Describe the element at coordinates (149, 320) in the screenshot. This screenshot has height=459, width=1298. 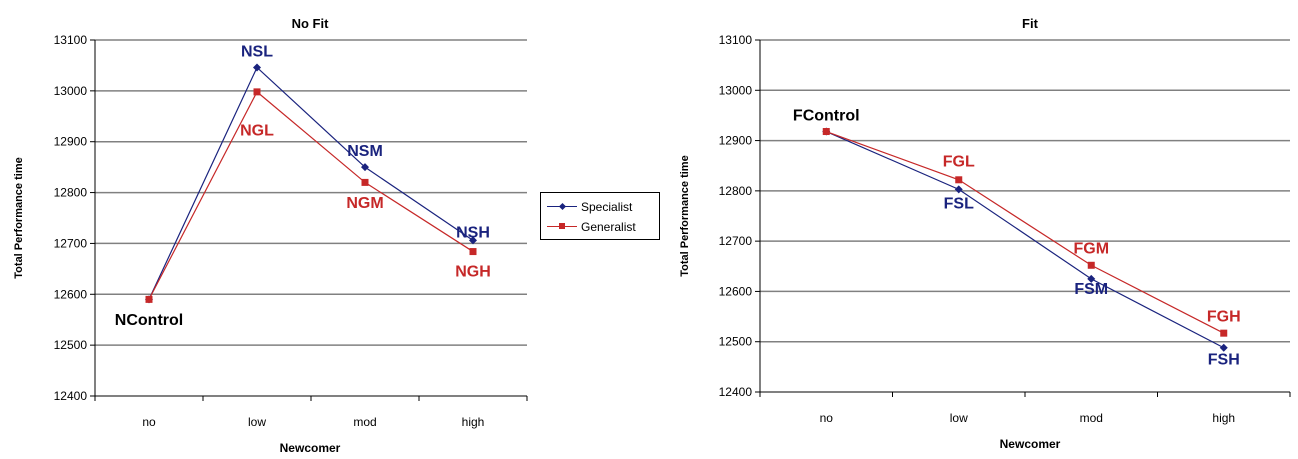
I see `chart-no-fit-annotation-ncontrol: NControl` at that location.